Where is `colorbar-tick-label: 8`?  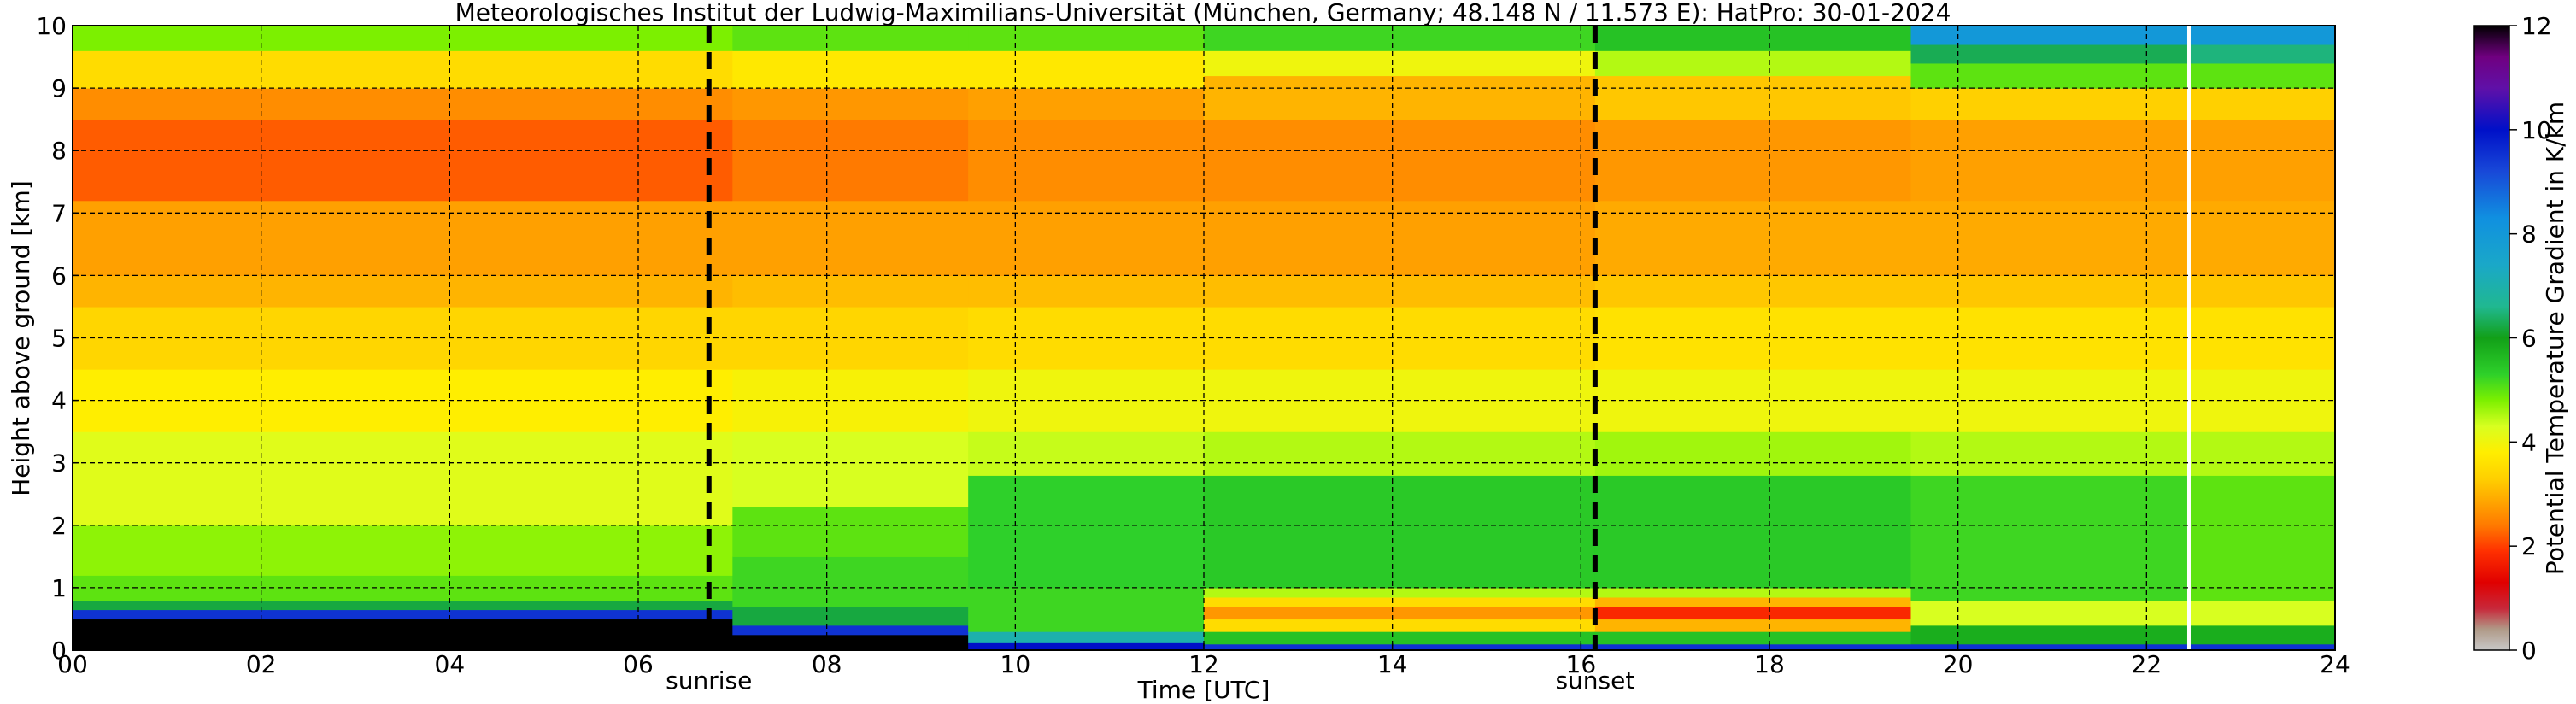 colorbar-tick-label: 8 is located at coordinates (2529, 234).